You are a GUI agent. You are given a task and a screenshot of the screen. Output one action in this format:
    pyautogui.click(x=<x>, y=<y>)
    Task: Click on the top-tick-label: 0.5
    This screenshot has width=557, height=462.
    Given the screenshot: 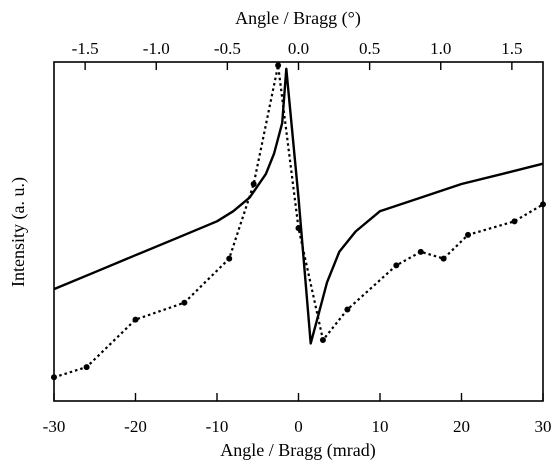 What is the action you would take?
    pyautogui.click(x=369, y=48)
    